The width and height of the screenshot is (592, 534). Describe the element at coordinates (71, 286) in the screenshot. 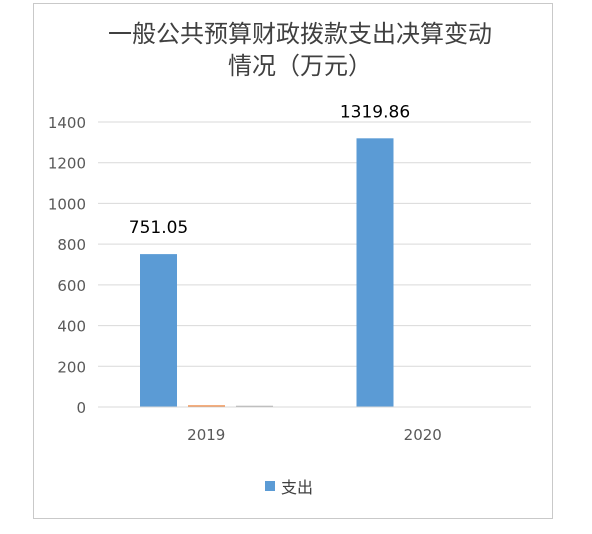

I see `y-tick-label: 600` at that location.